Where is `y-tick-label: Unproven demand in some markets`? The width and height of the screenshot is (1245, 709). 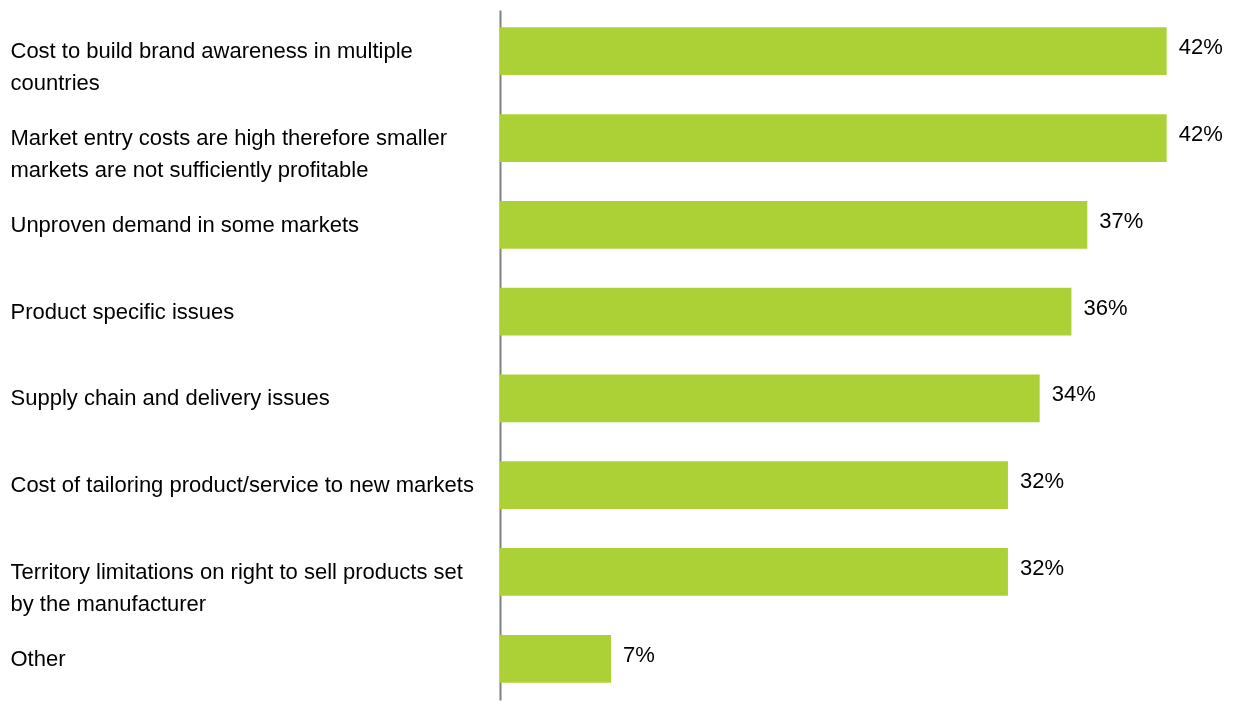
y-tick-label: Unproven demand in some markets is located at coordinates (184, 224).